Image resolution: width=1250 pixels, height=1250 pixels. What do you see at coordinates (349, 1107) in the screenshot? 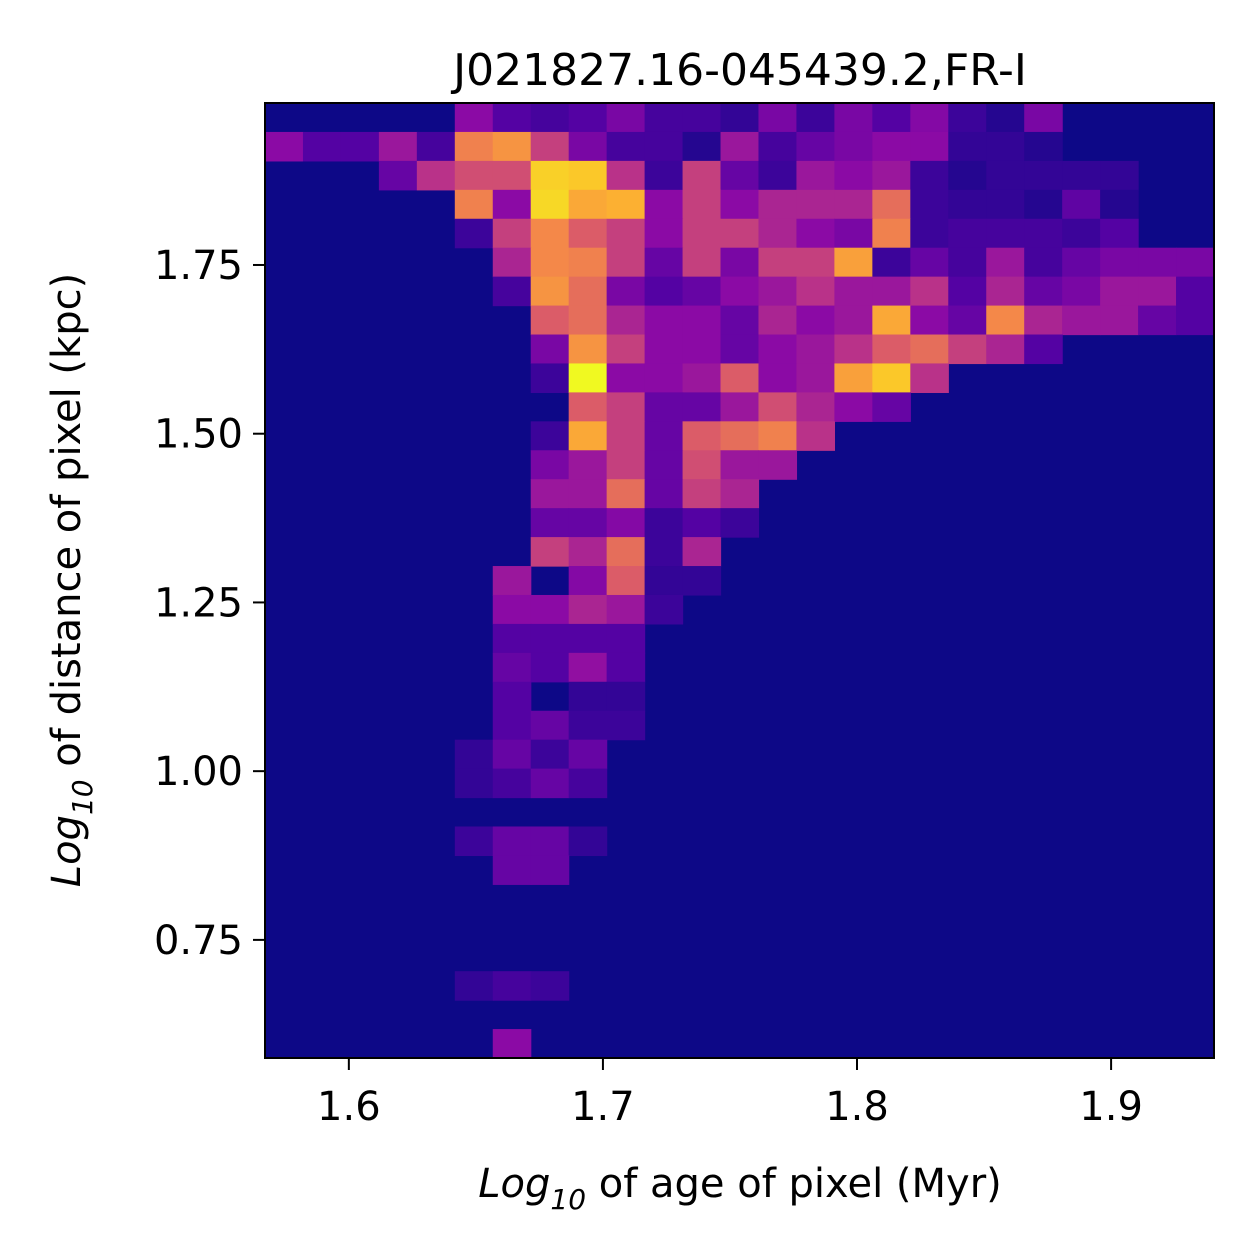
I see `x-tick-label: 1.6` at bounding box center [349, 1107].